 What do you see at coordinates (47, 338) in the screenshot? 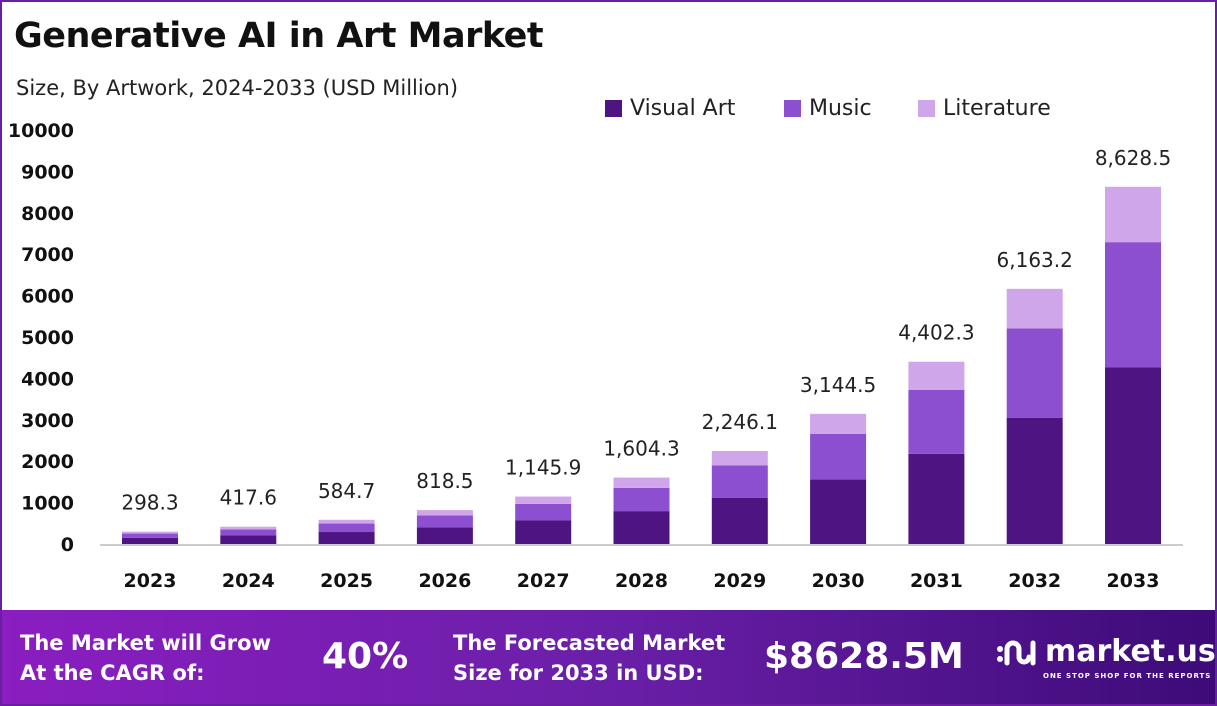
I see `y-tick-label: 5000` at bounding box center [47, 338].